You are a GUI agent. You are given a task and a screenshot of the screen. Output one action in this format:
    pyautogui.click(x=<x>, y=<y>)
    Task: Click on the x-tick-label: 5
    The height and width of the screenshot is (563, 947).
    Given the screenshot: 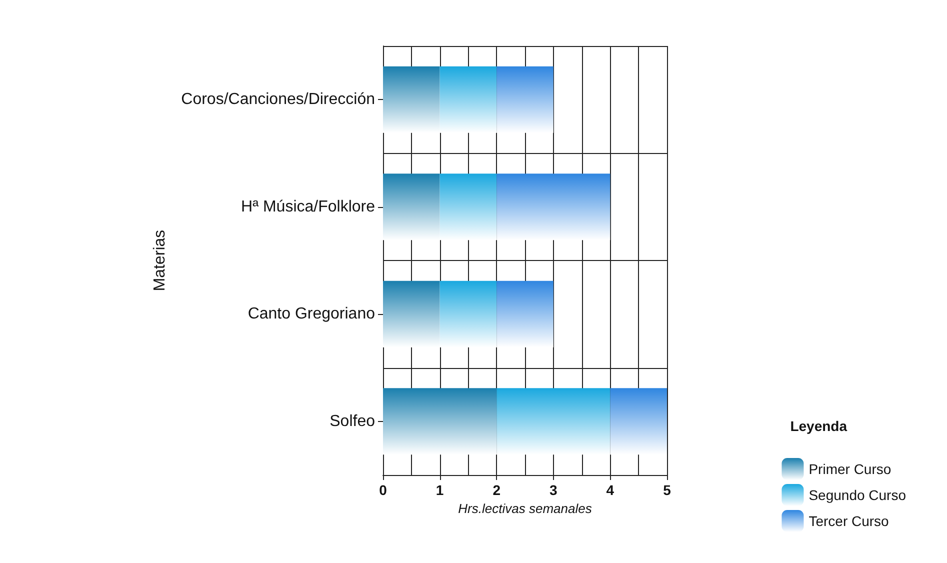 What is the action you would take?
    pyautogui.click(x=667, y=490)
    